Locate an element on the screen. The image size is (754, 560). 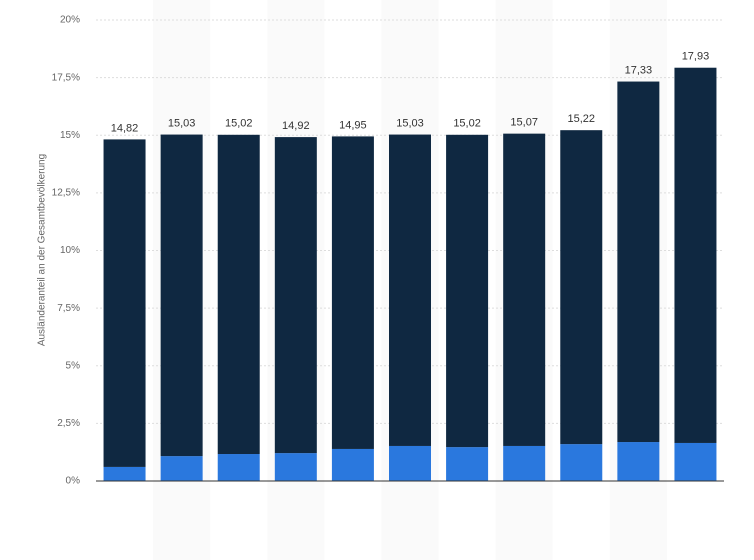
y-tick-label: 17,5% is located at coordinates (66, 77).